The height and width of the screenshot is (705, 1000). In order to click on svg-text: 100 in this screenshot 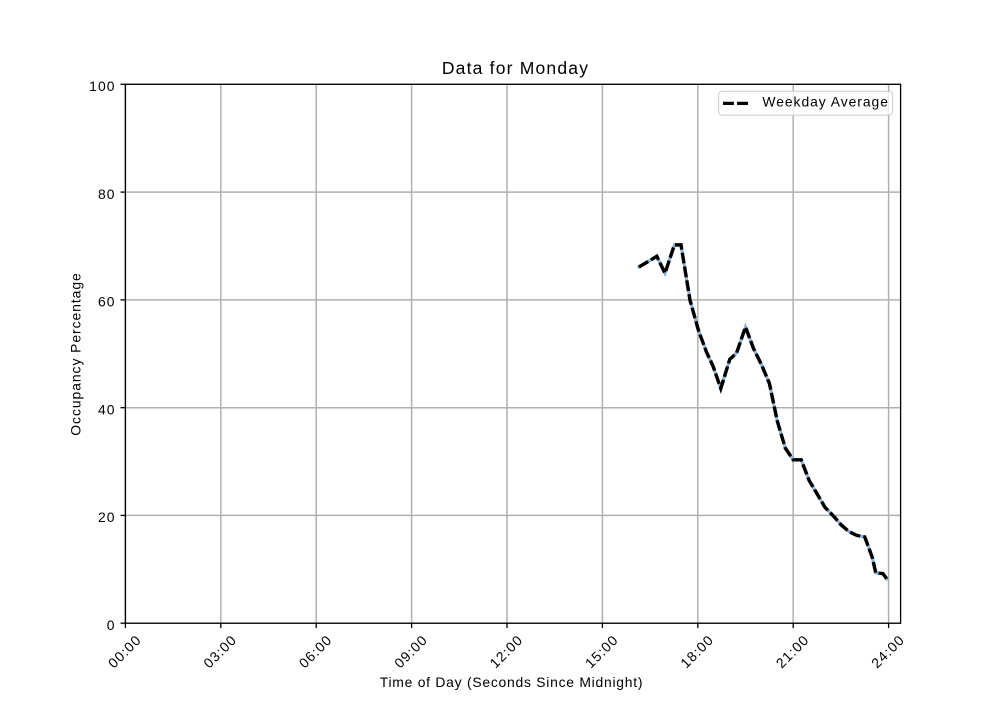, I will do `click(102, 86)`.